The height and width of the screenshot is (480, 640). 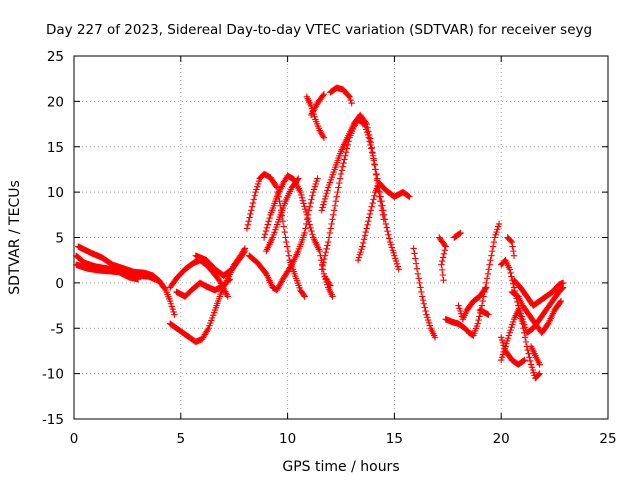 What do you see at coordinates (53, 238) in the screenshot?
I see `y-tick-labels: -15 -10 -5 0 5 10 15 20 25` at bounding box center [53, 238].